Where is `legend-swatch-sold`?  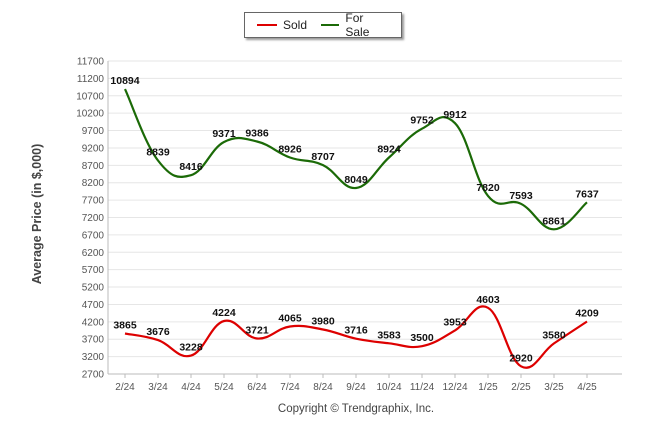
legend-swatch-sold is located at coordinates (267, 25).